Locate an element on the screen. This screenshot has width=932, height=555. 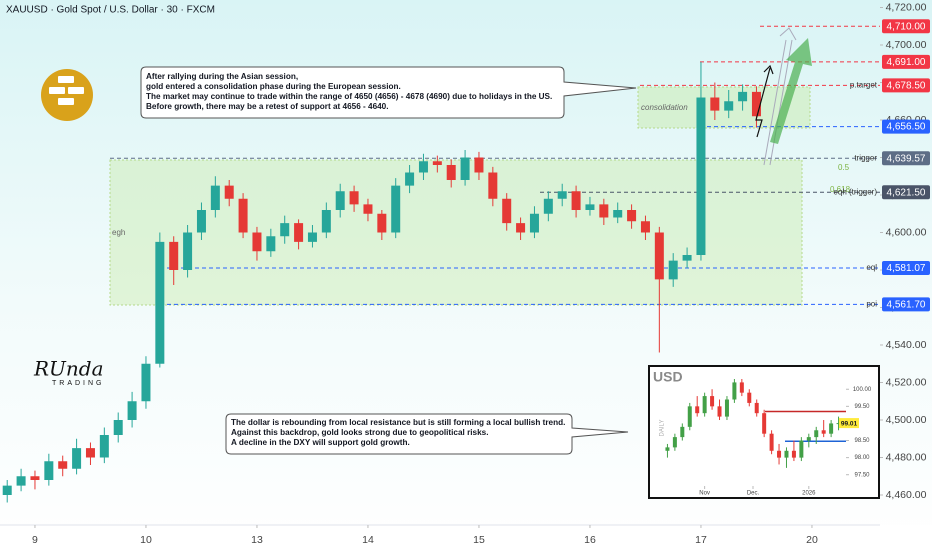
level-tag: eql is located at coordinates (871, 267).